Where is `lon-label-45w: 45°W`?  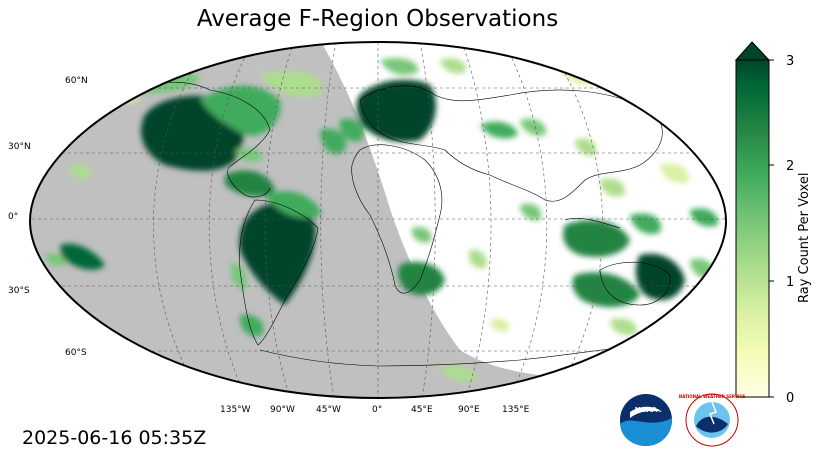
lon-label-45w: 45°W is located at coordinates (328, 410).